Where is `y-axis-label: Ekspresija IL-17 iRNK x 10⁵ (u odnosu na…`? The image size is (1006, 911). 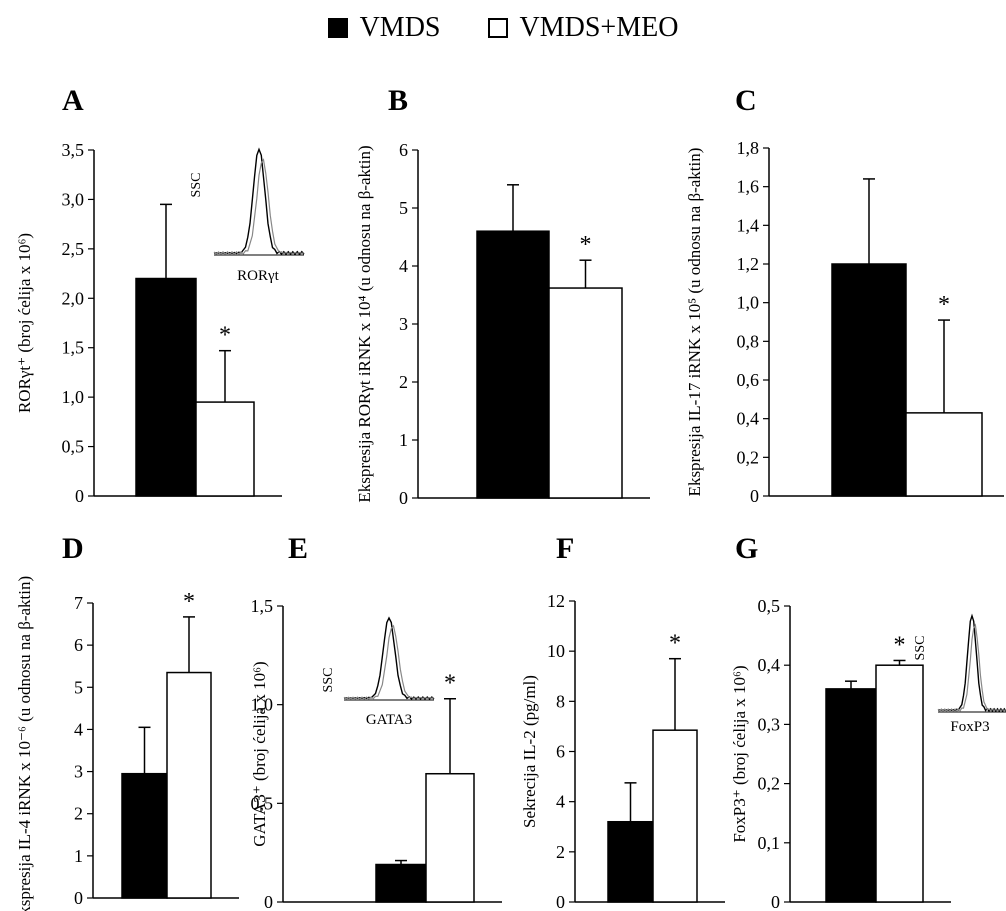 y-axis-label: Ekspresija IL-17 iRNK x 10⁵ (u odnosu na… is located at coordinates (694, 322).